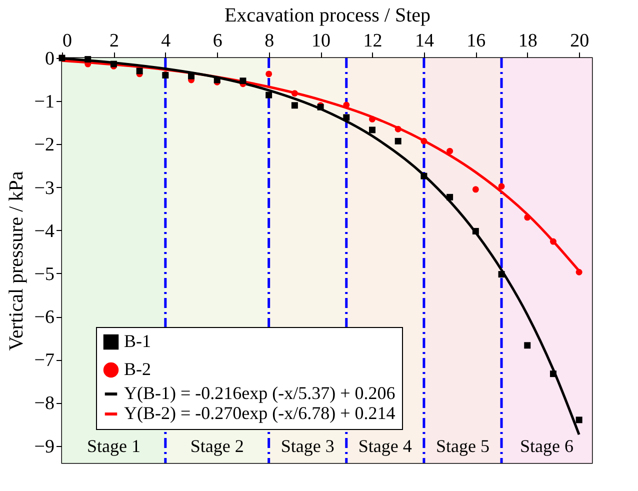 This screenshot has height=491, width=638. I want to click on y-tick-label: 0, so click(49, 59).